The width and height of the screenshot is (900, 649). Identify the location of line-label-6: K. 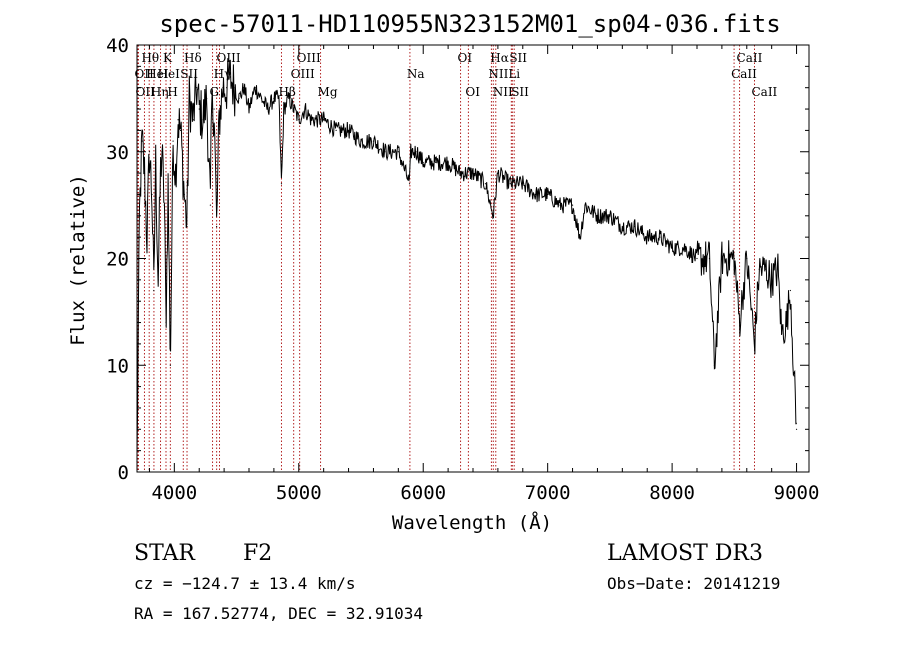
(168, 58).